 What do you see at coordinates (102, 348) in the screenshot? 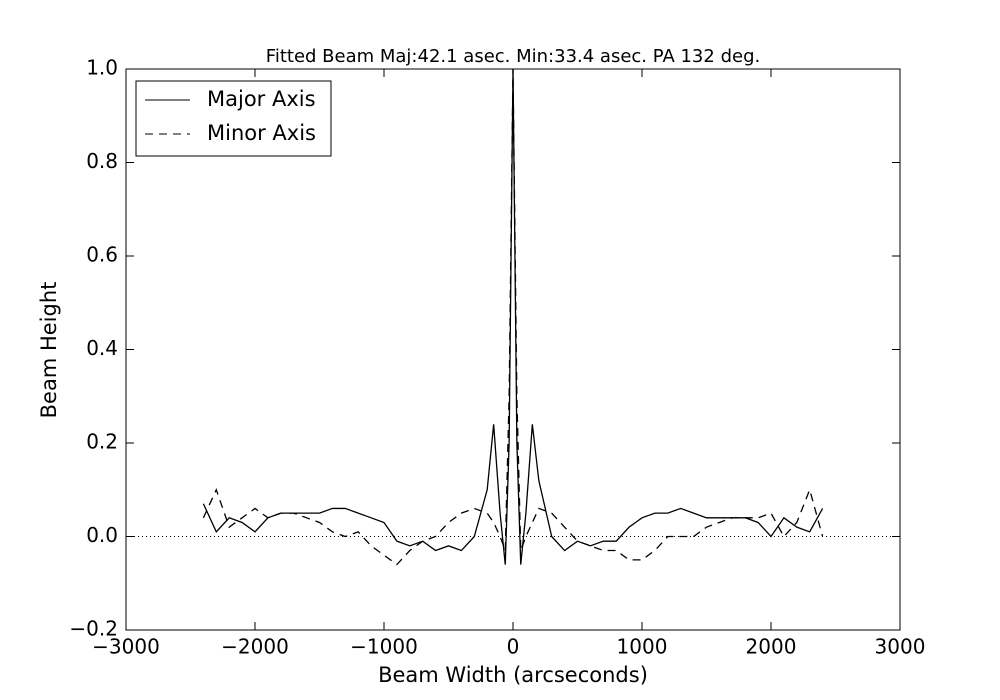
I see `y-tick-label: 0.4` at bounding box center [102, 348].